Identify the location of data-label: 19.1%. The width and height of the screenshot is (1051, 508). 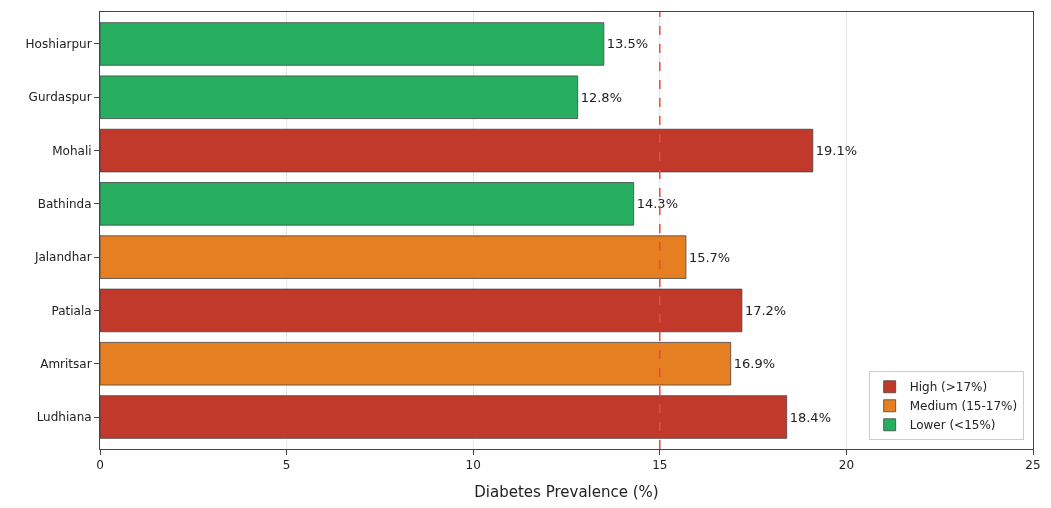
(836, 151).